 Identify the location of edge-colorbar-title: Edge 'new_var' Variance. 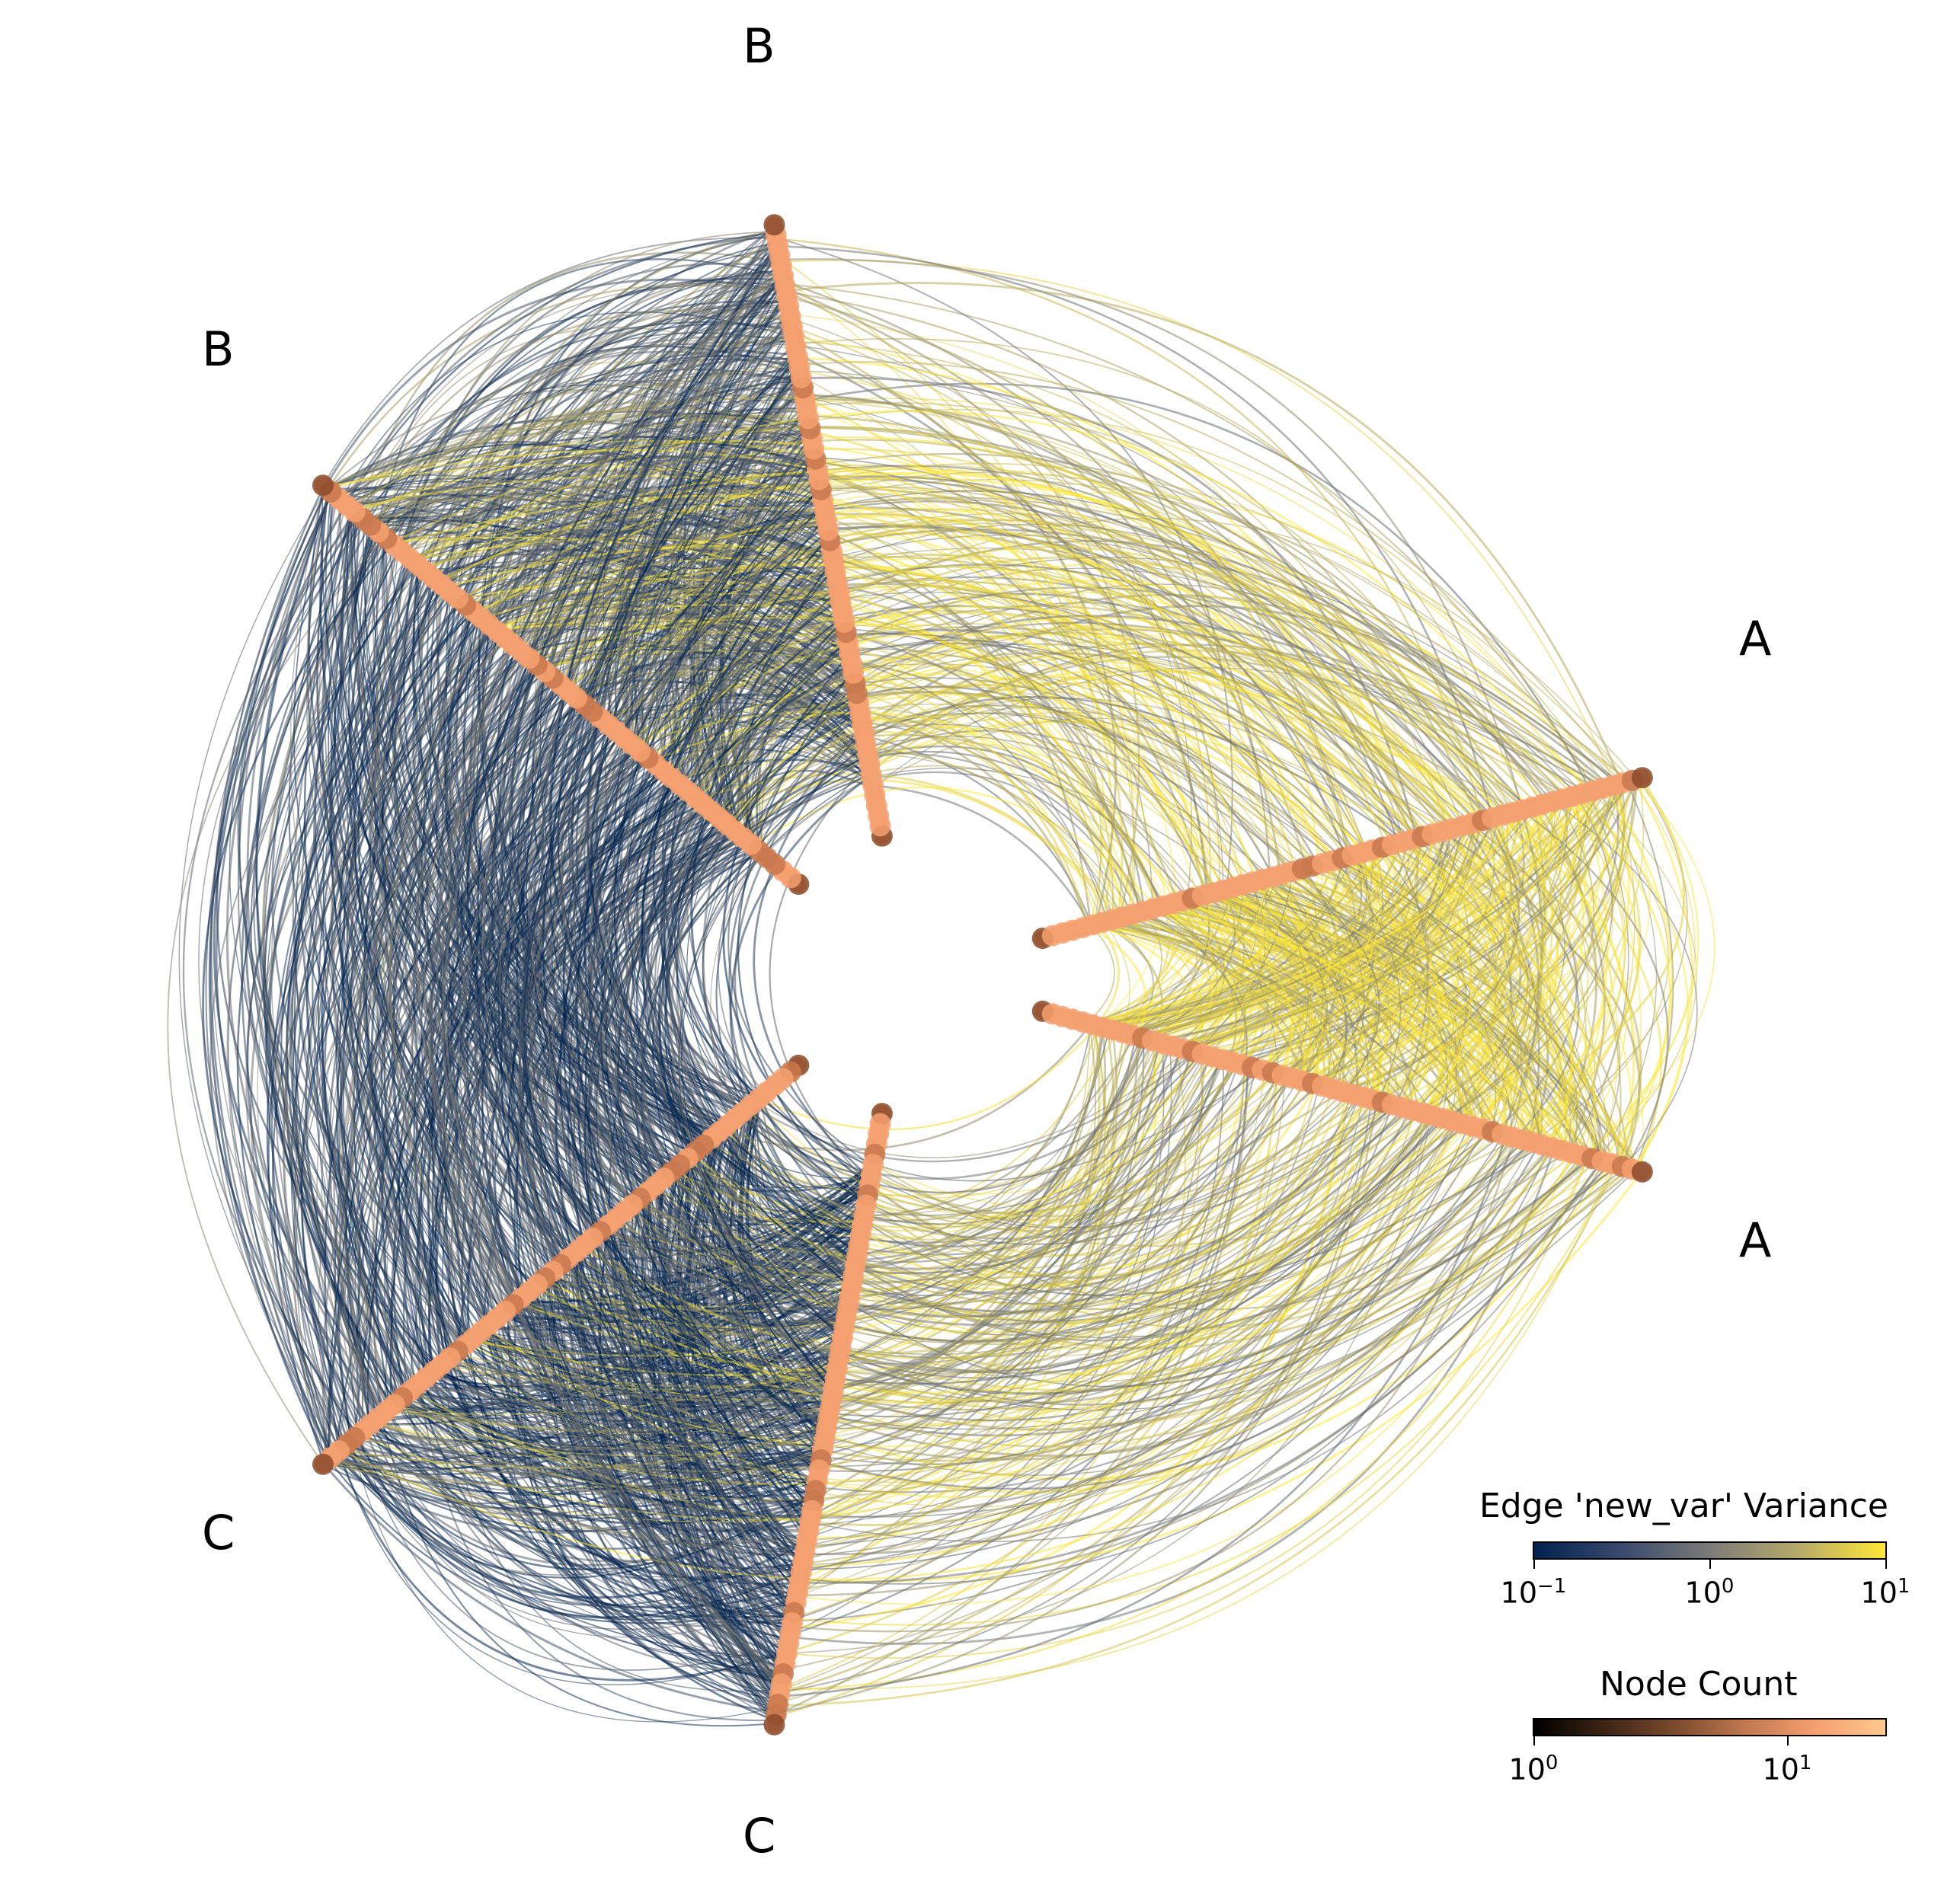
(1684, 1506).